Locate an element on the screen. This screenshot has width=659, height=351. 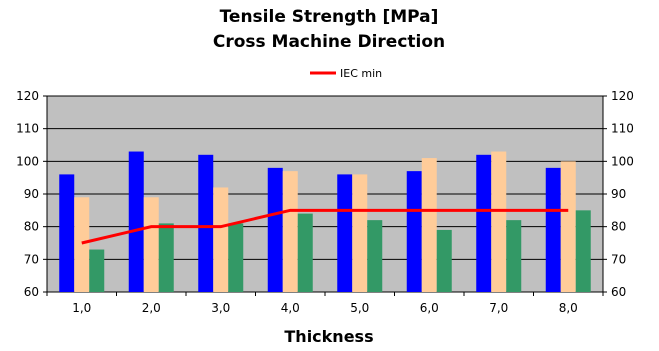
legend: IEC min is located at coordinates (346, 73).